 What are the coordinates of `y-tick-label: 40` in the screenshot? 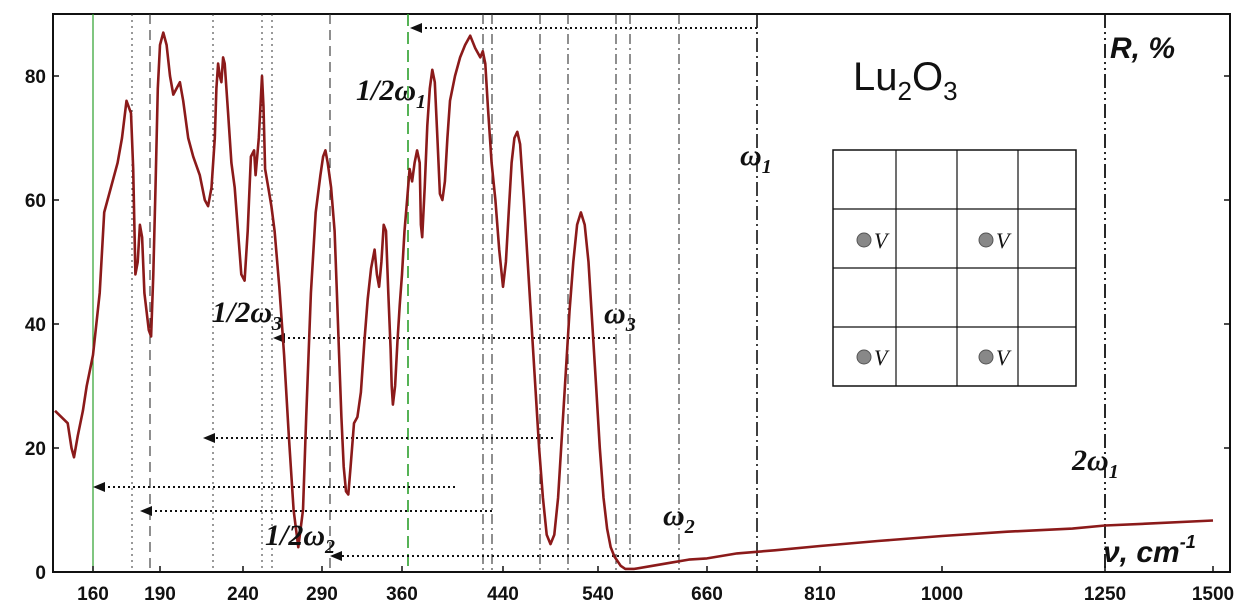 It's located at (35, 325).